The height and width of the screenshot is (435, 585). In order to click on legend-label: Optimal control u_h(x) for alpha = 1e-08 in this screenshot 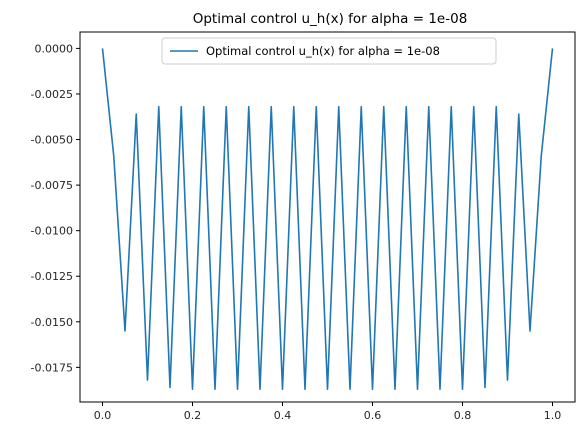, I will do `click(323, 51)`.